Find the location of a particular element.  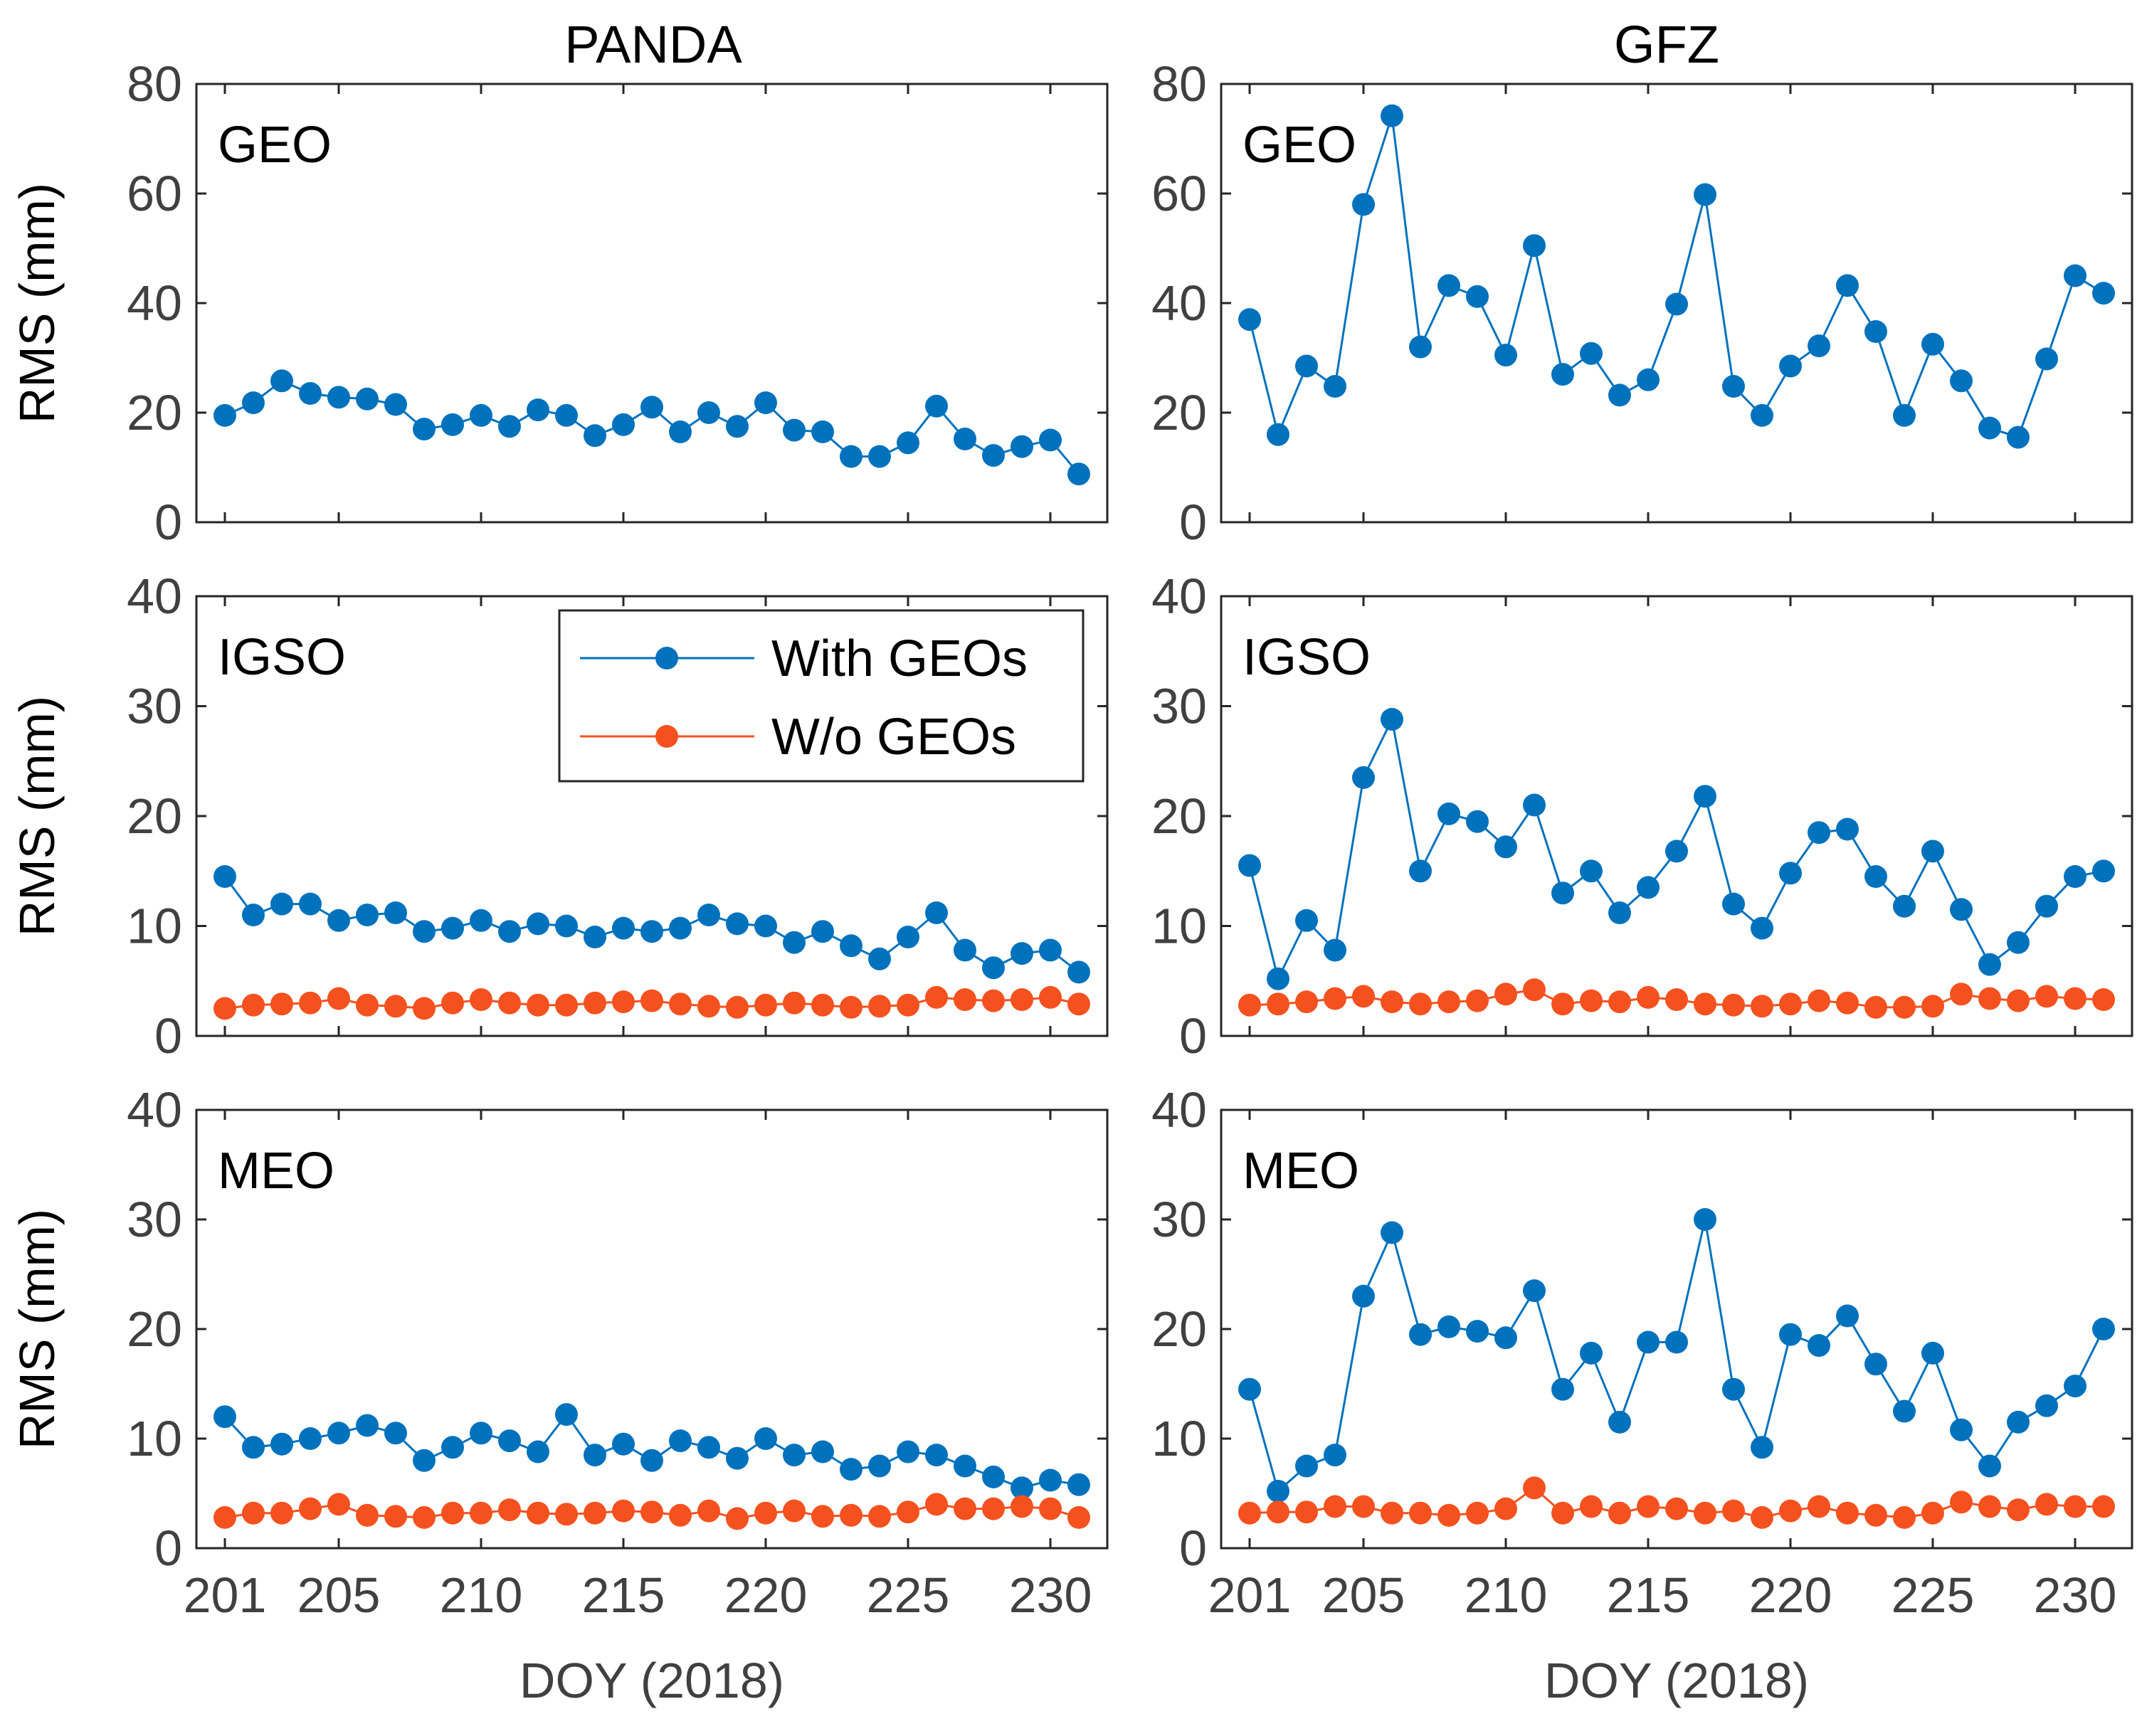

legend: With GEOs W/o GEOs is located at coordinates (821, 696).